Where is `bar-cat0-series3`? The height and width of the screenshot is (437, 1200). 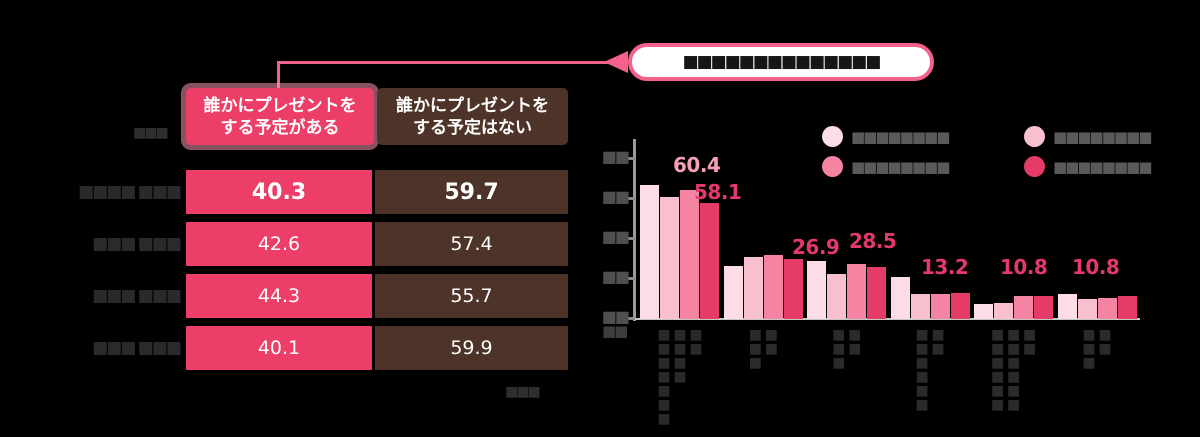
bar-cat0-series3 is located at coordinates (709, 261).